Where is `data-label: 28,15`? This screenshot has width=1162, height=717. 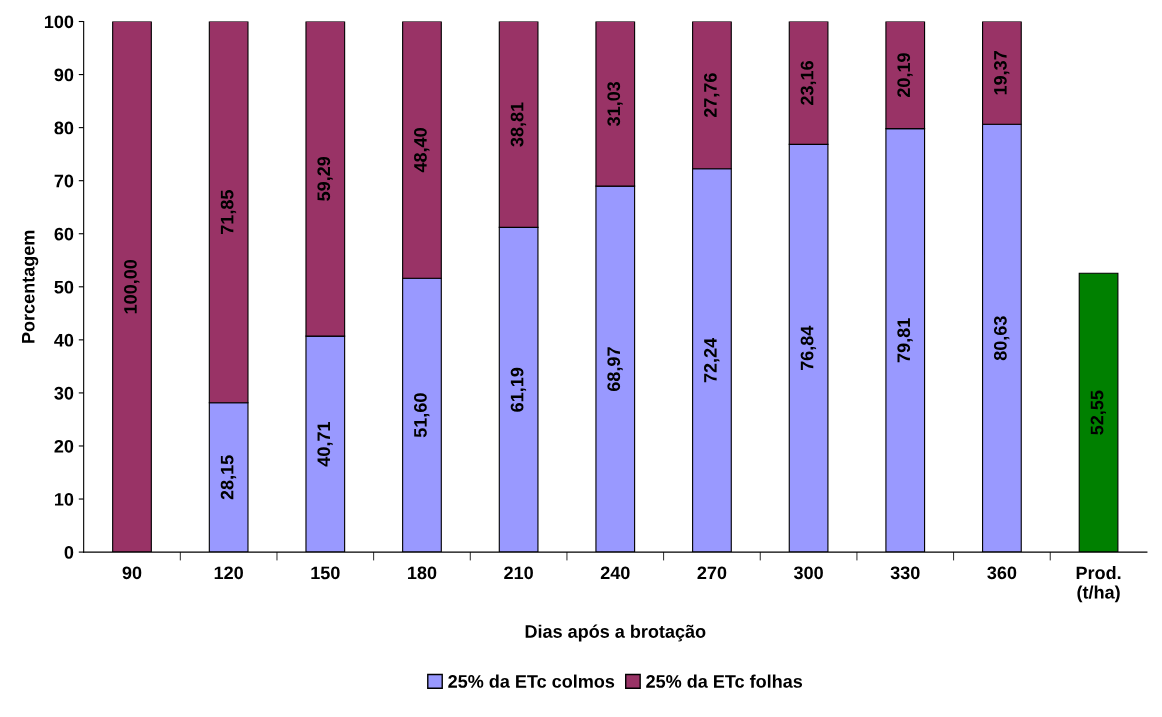 data-label: 28,15 is located at coordinates (228, 477).